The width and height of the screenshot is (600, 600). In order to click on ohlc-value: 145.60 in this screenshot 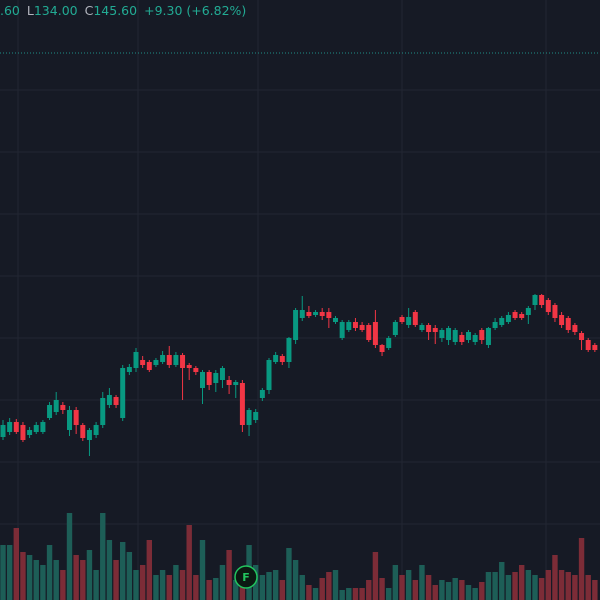, I will do `click(115, 10)`.